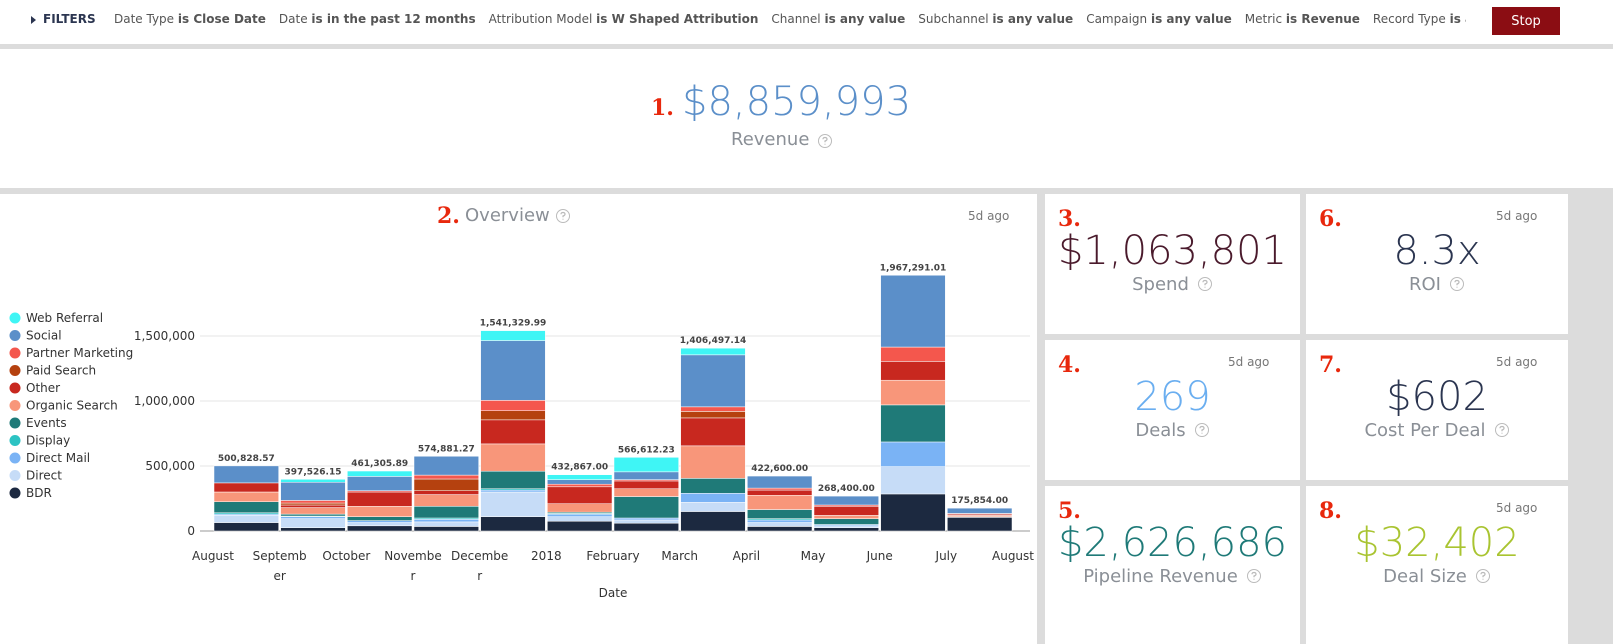 The image size is (1613, 644). I want to click on filter-item: Date Type is Close Date, so click(190, 19).